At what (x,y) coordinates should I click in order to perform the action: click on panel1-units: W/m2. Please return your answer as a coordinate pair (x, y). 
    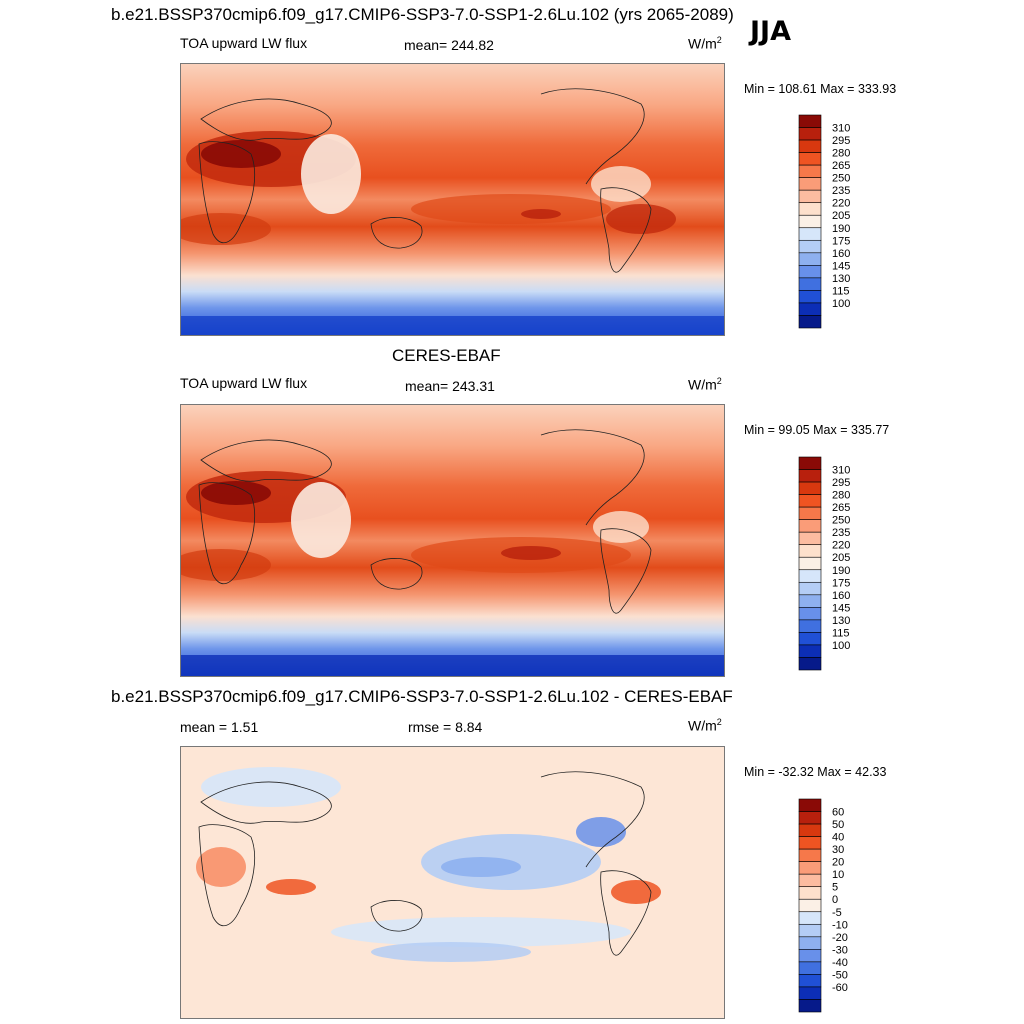
    Looking at the image, I should click on (705, 43).